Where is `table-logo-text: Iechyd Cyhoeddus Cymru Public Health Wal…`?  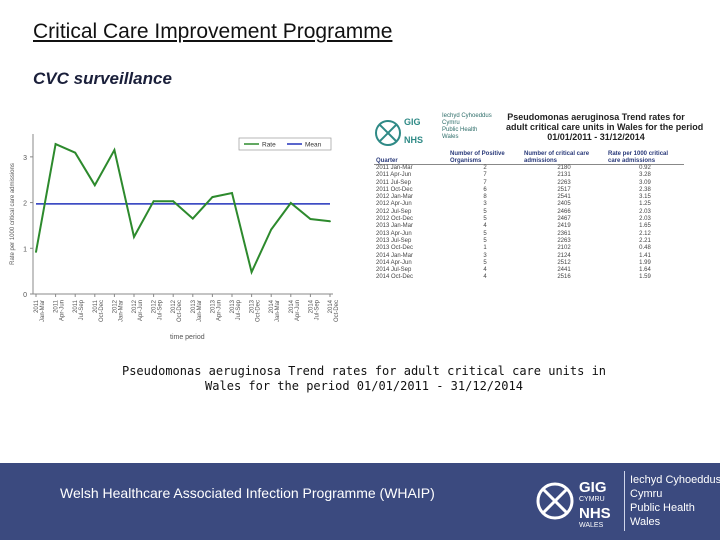 table-logo-text: Iechyd Cyhoeddus Cymru Public Health Wal… is located at coordinates (467, 127).